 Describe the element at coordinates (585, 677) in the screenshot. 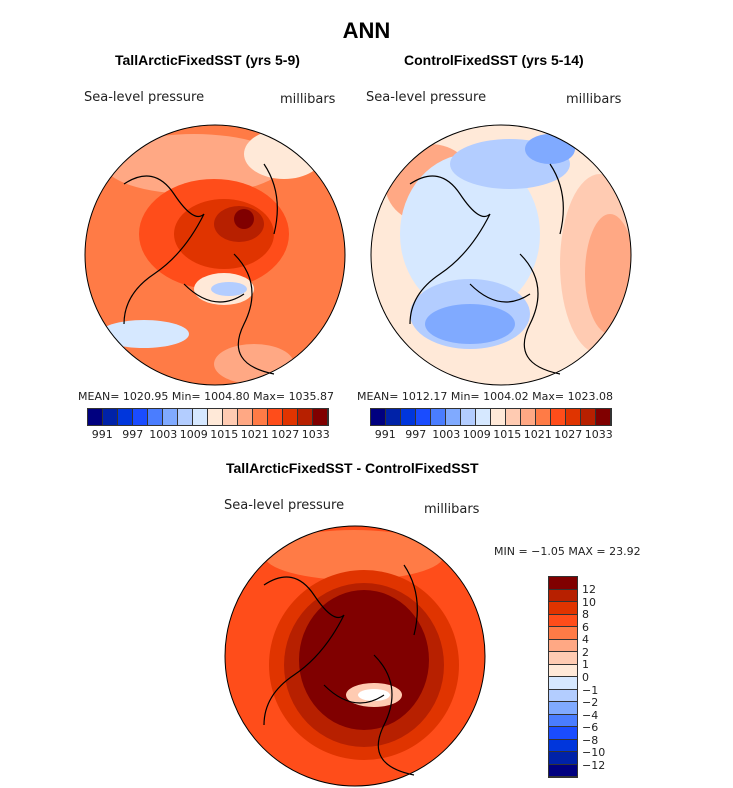

I see `tick-label: 0` at that location.